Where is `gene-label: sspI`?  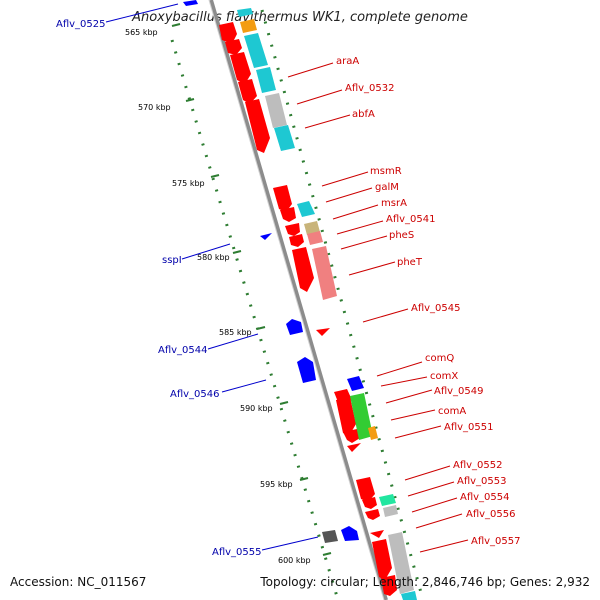
gene-label: sspI is located at coordinates (172, 260).